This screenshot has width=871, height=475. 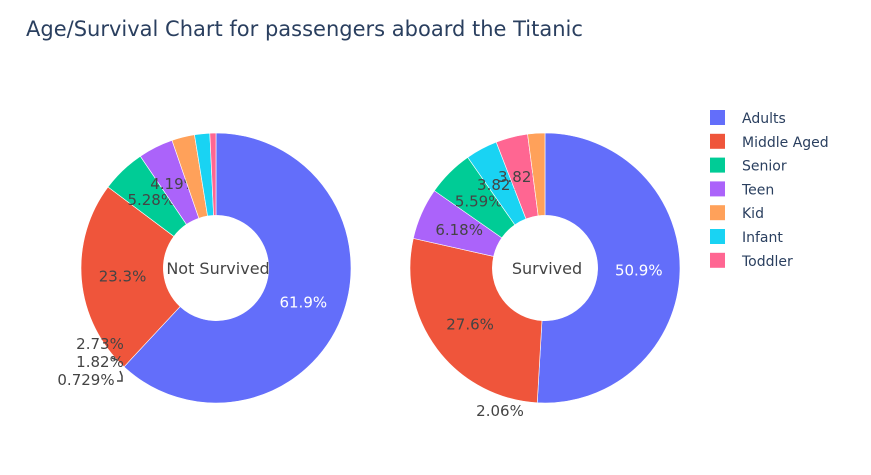 I want to click on legend-item-toddler: Toddler, so click(x=751, y=261).